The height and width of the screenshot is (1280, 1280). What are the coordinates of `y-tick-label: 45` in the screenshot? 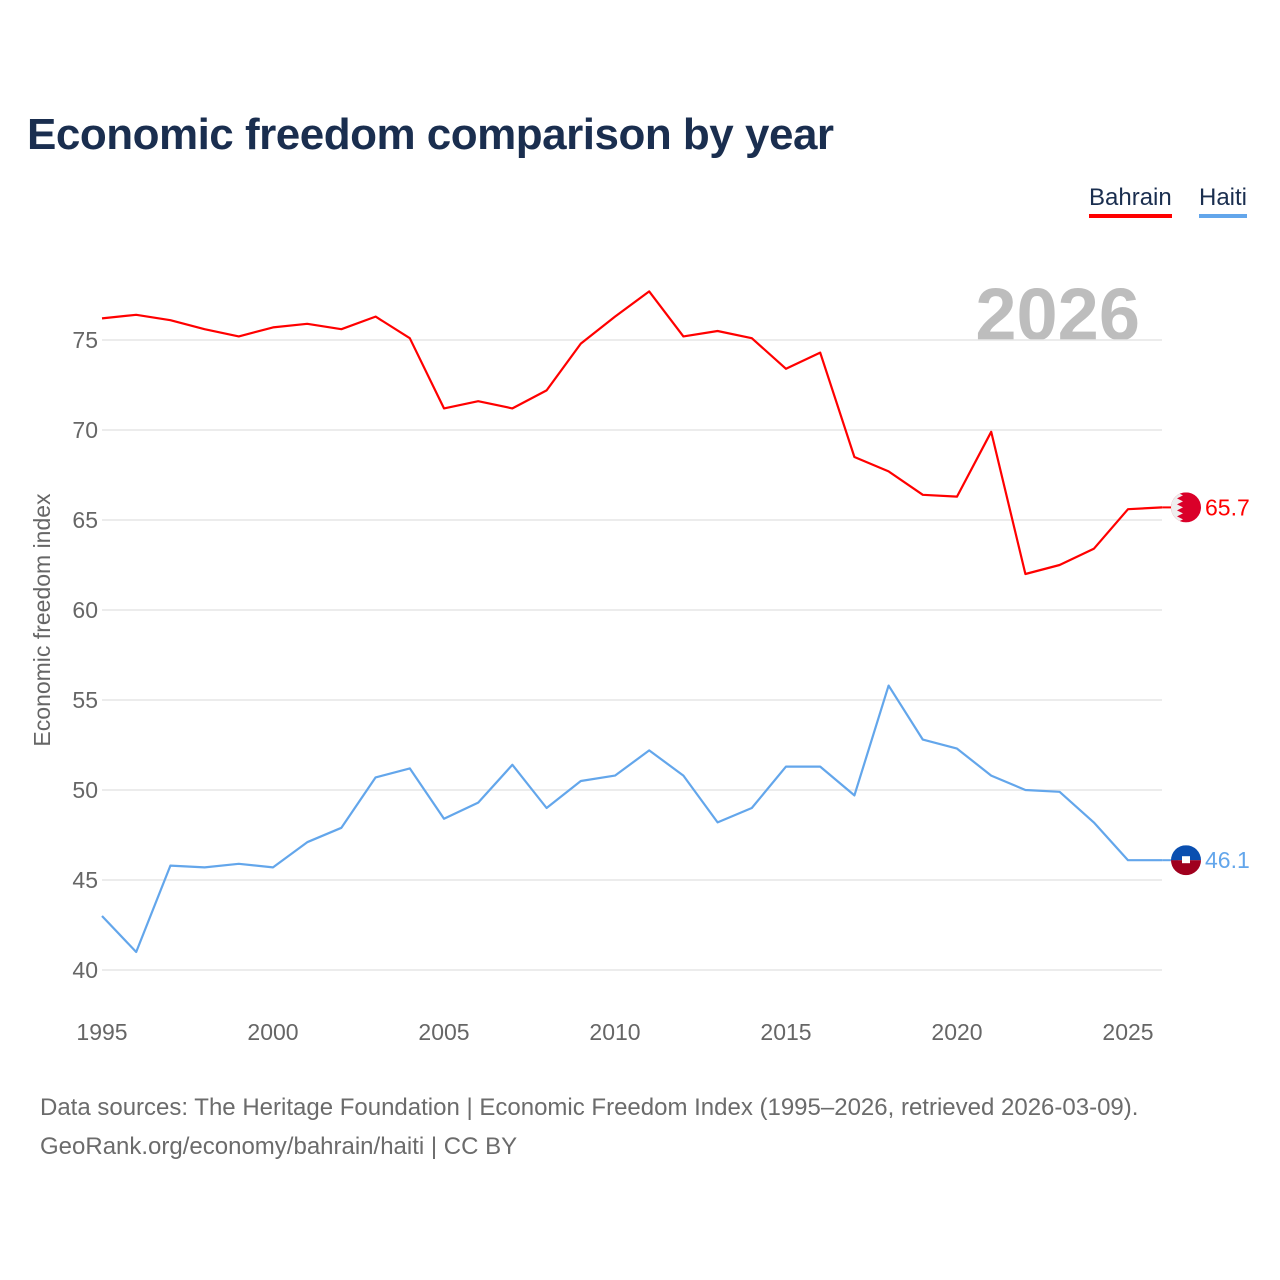 It's located at (85, 880).